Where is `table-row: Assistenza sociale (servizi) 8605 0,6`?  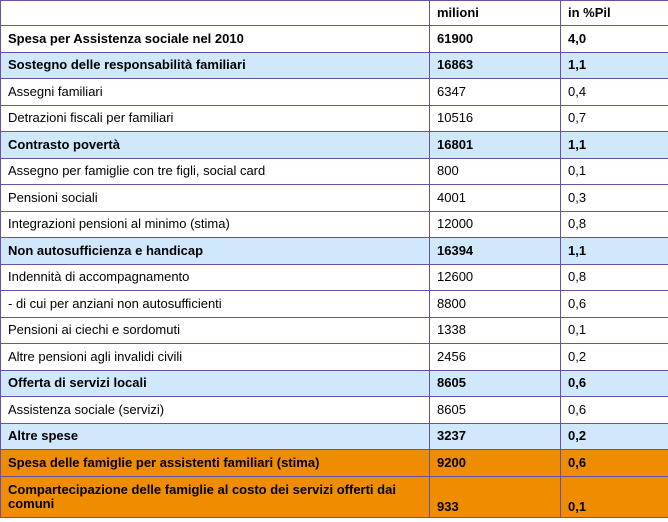
table-row: Assistenza sociale (servizi) 8605 0,6 is located at coordinates (334, 410).